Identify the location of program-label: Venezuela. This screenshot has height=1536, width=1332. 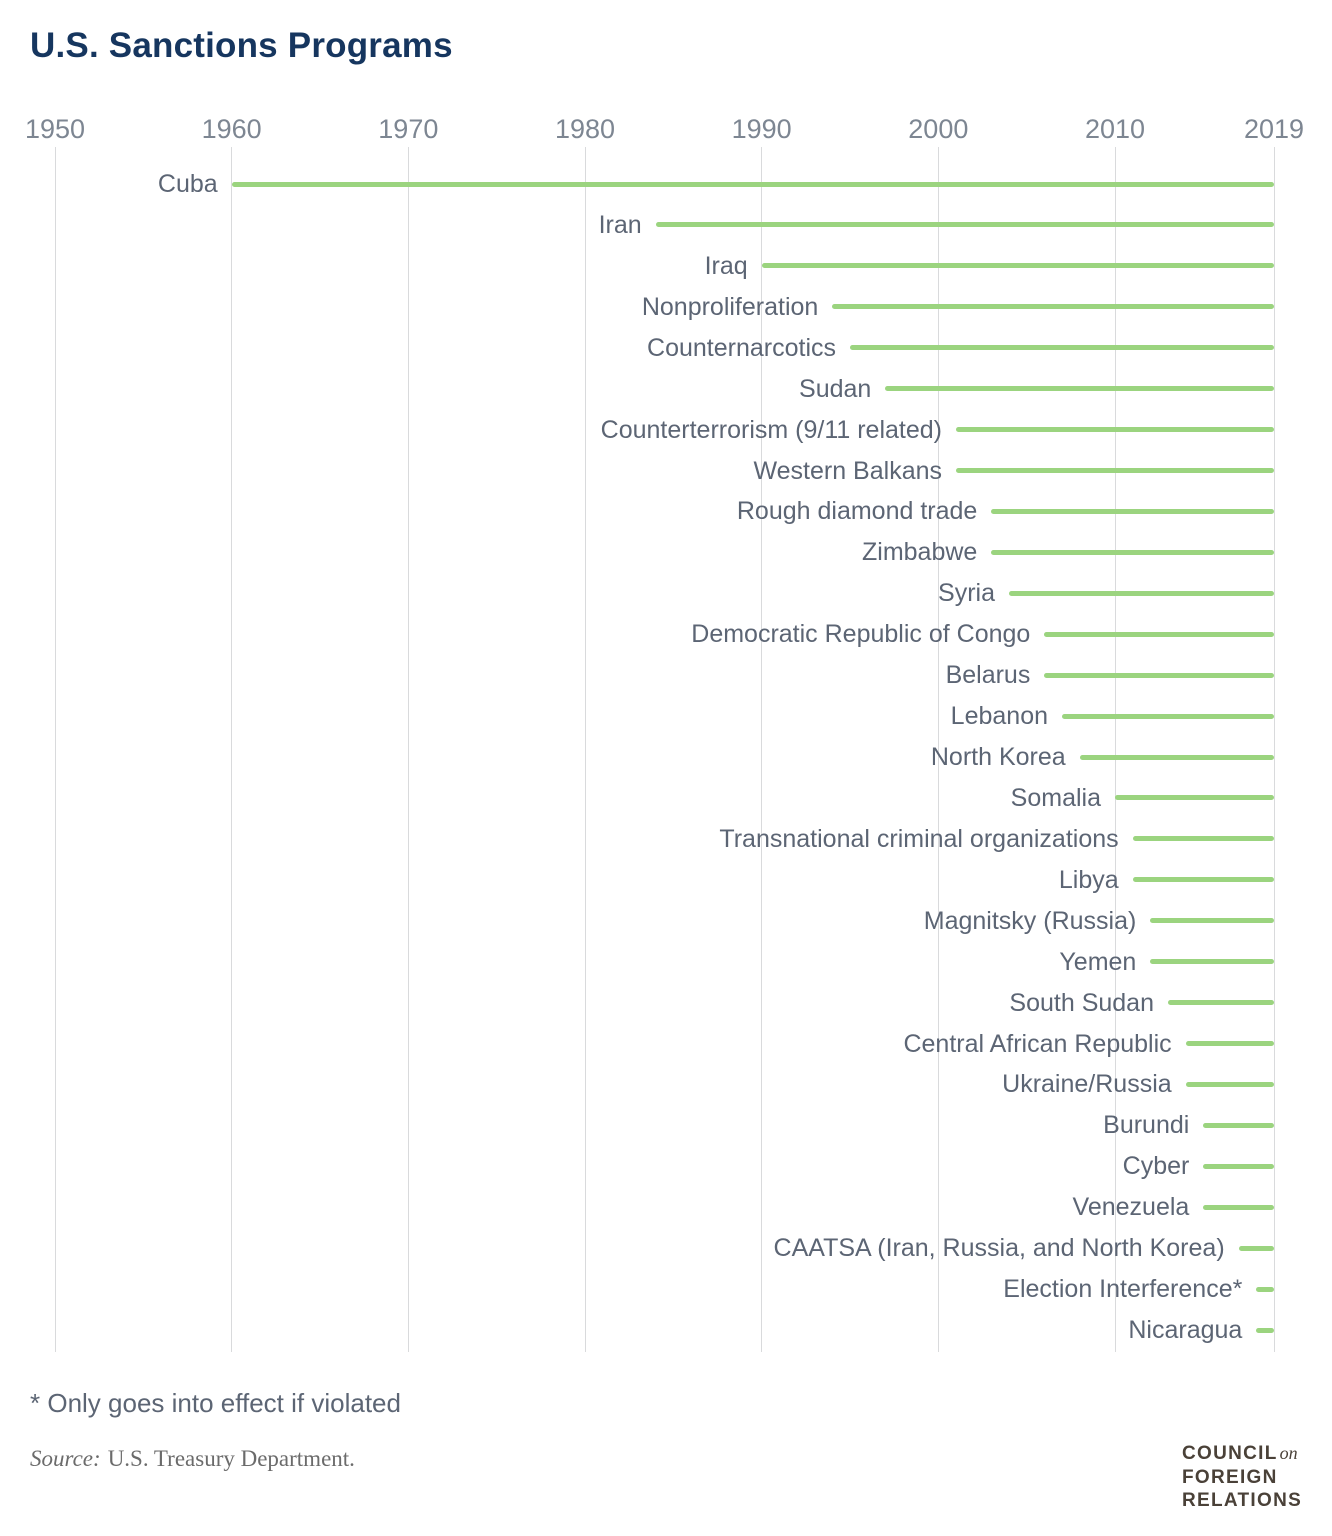
(1131, 1207).